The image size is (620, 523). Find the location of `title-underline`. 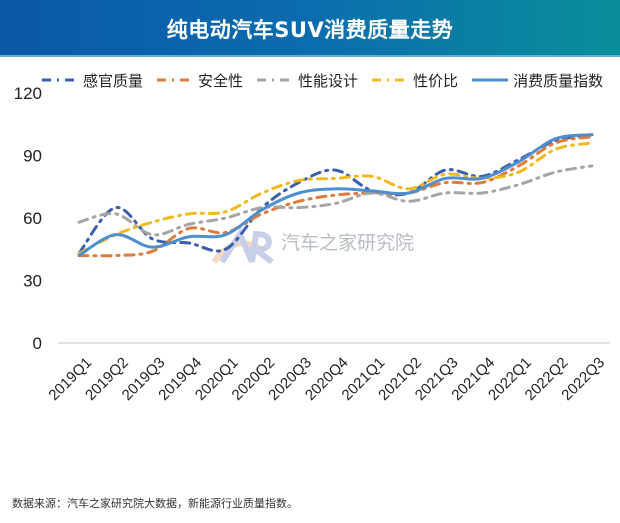

title-underline is located at coordinates (310, 56).